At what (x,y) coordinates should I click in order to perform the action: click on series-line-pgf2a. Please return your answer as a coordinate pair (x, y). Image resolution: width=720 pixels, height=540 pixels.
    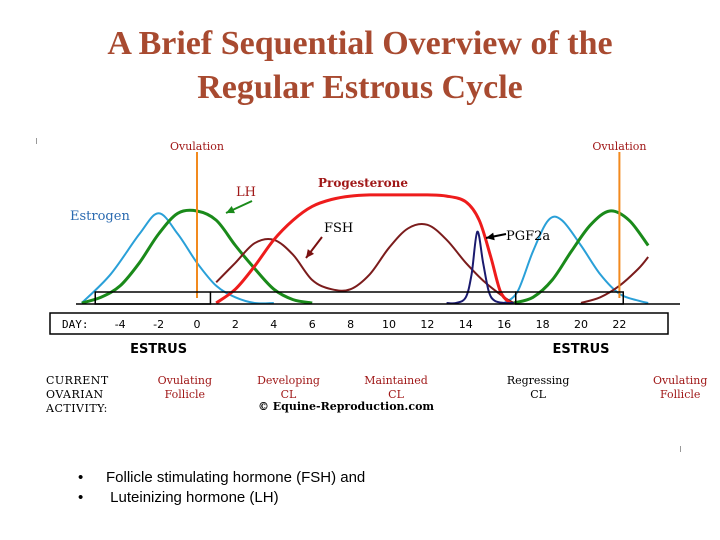
    Looking at the image, I should click on (480, 267).